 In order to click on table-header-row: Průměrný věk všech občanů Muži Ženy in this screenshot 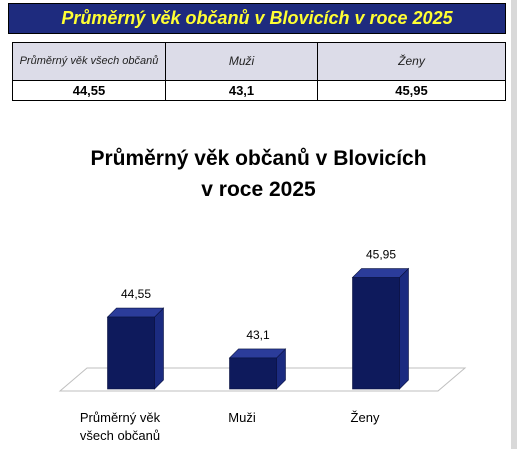, I will do `click(259, 61)`.